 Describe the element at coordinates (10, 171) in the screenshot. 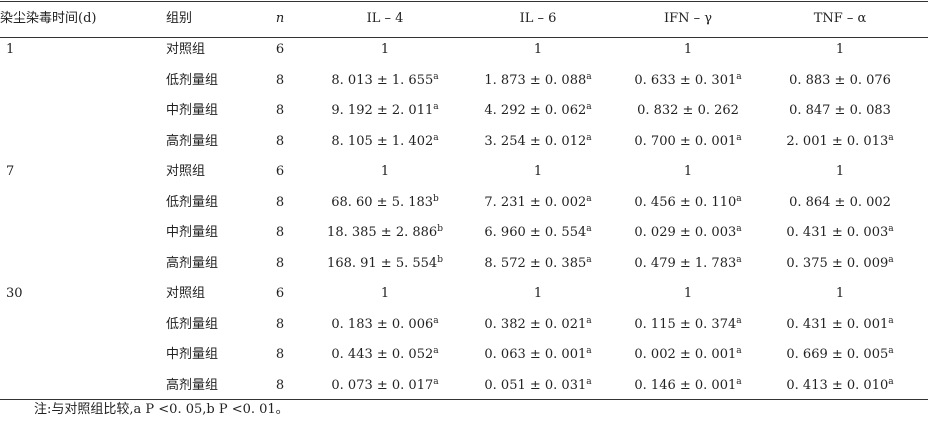

I see `time-cell: 7` at that location.